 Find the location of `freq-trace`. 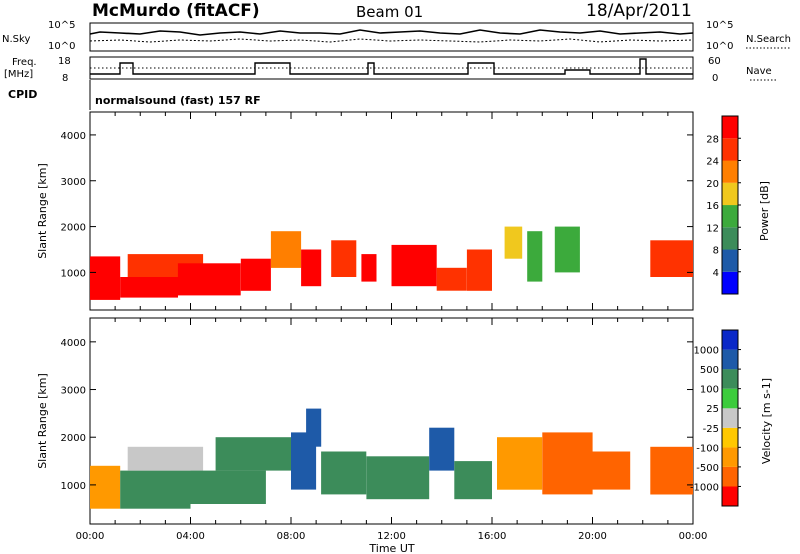

freq-trace is located at coordinates (391, 66).